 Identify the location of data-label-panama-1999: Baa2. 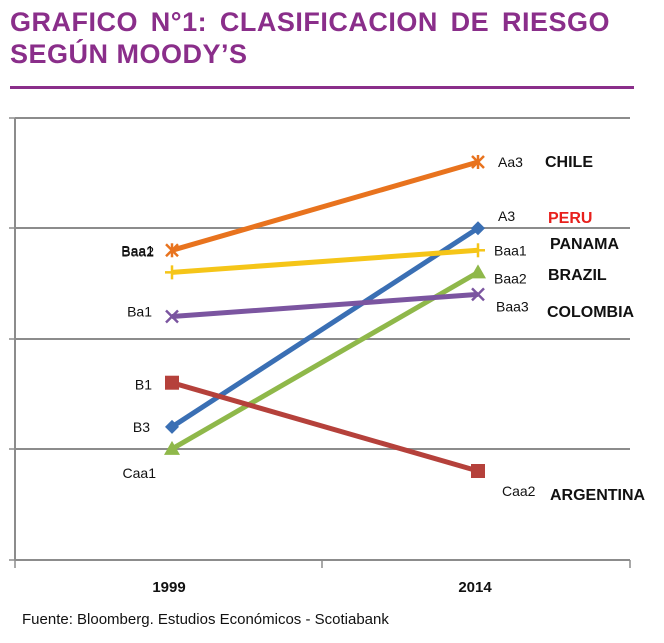
(137, 251).